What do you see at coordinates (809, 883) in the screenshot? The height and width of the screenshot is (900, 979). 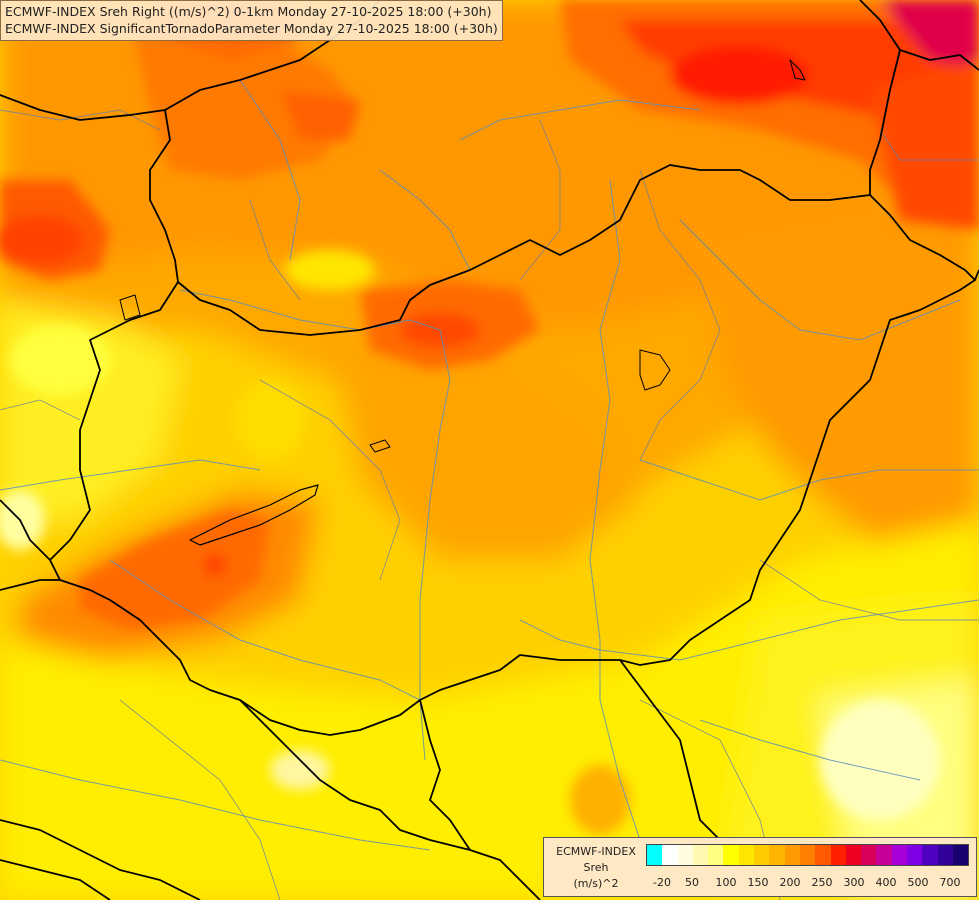 I see `legend-ticks: -20 50 100 150 200 250 300 400 500 700` at bounding box center [809, 883].